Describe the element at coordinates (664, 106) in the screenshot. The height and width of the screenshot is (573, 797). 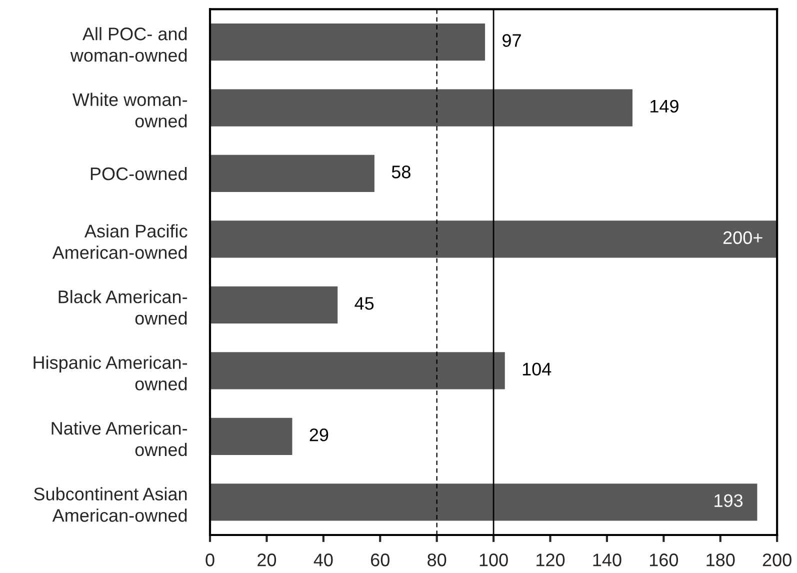
I see `data-label: 149` at that location.